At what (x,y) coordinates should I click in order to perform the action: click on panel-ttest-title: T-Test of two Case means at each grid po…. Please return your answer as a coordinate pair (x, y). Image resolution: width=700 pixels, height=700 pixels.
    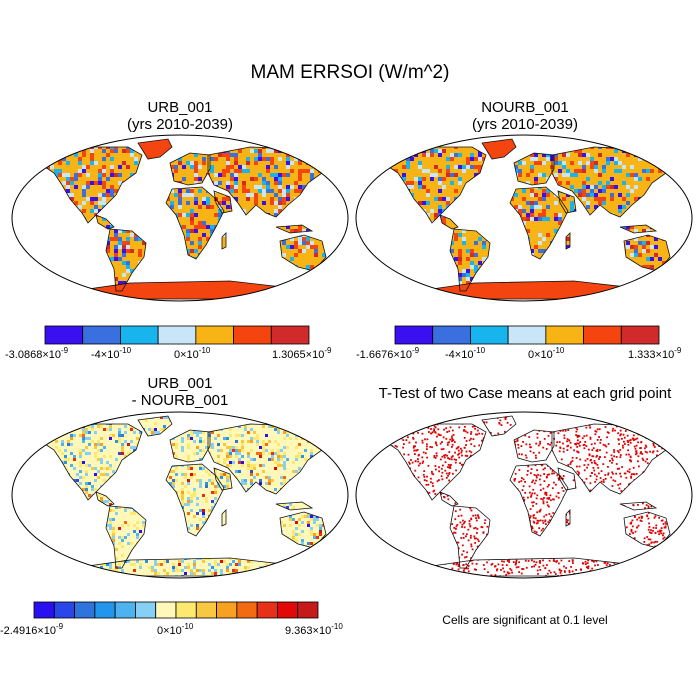
    Looking at the image, I should click on (525, 393).